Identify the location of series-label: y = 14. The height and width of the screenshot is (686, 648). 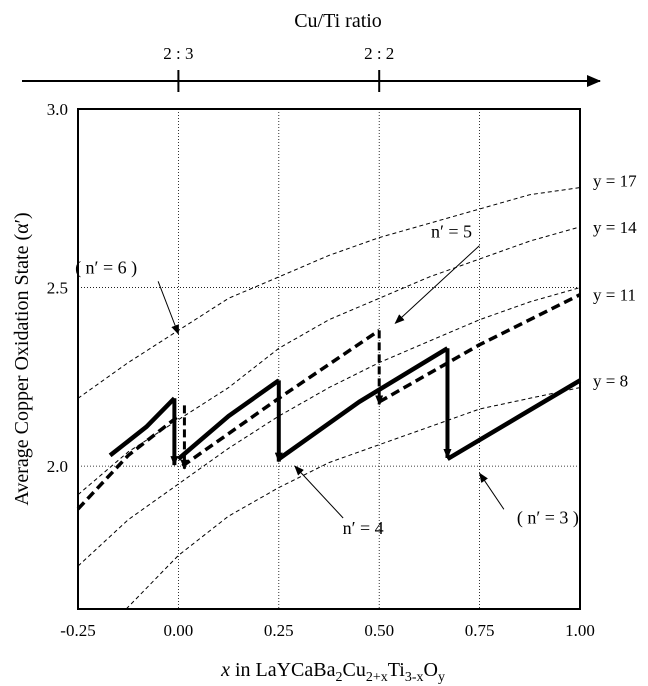
(615, 227).